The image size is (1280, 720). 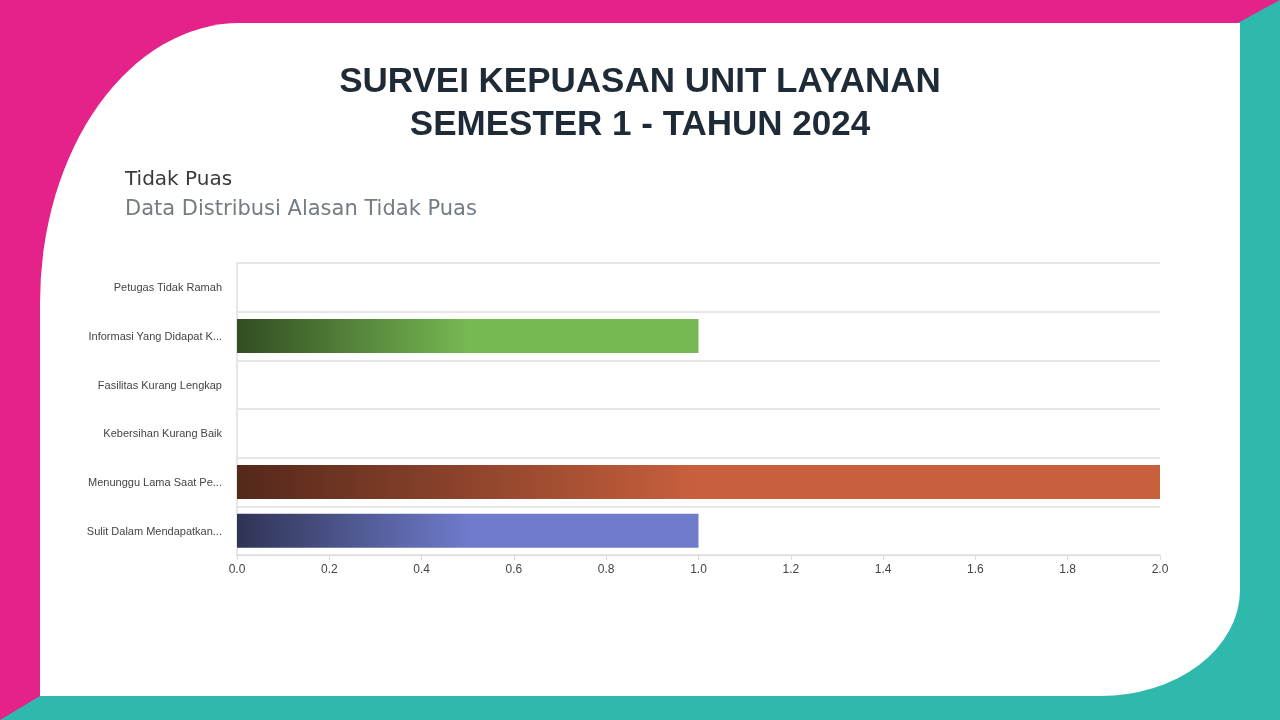 What do you see at coordinates (301, 208) in the screenshot?
I see `text: Data Distribusi Alasan Tidak Puas` at bounding box center [301, 208].